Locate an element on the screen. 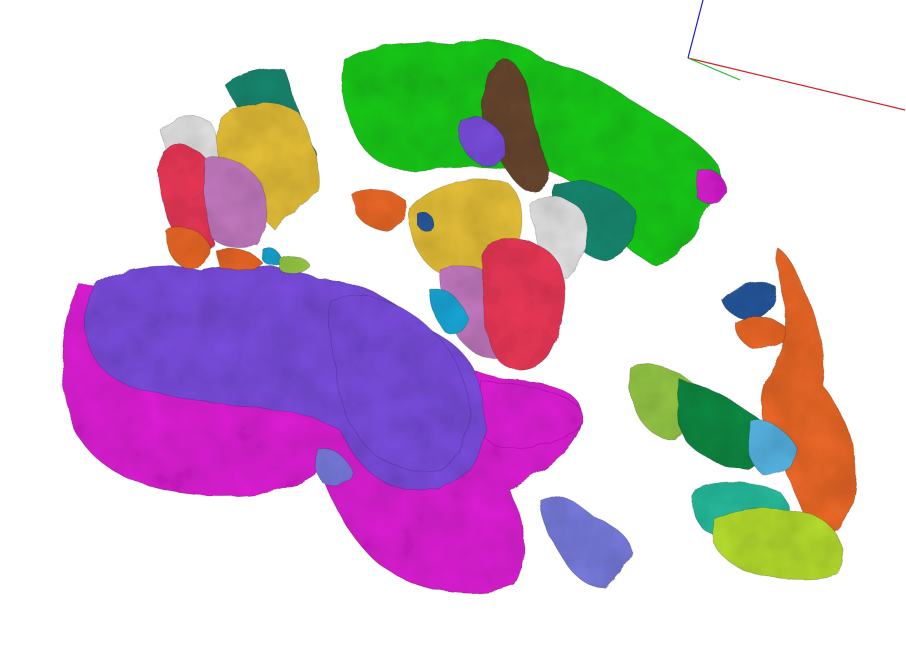 This screenshot has width=906, height=657. purple-cortex-right-lobe is located at coordinates (399, 384).